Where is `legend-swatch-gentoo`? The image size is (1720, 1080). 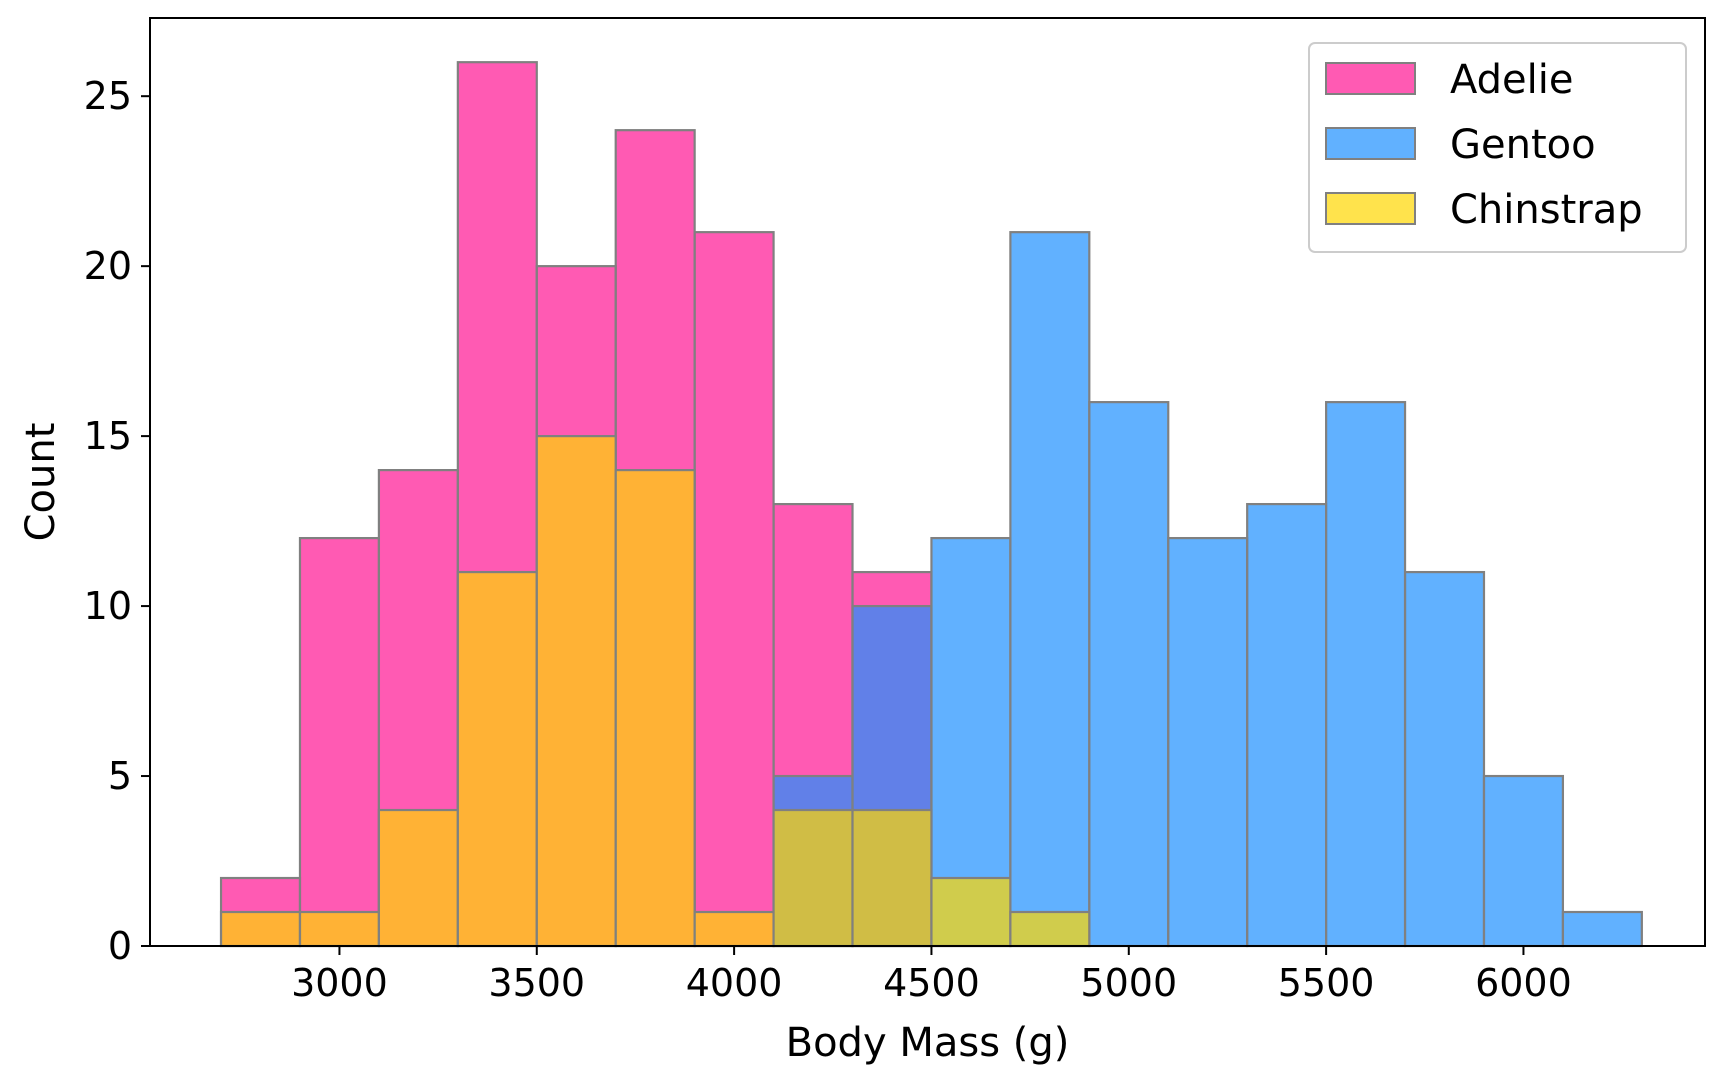
legend-swatch-gentoo is located at coordinates (1370, 143).